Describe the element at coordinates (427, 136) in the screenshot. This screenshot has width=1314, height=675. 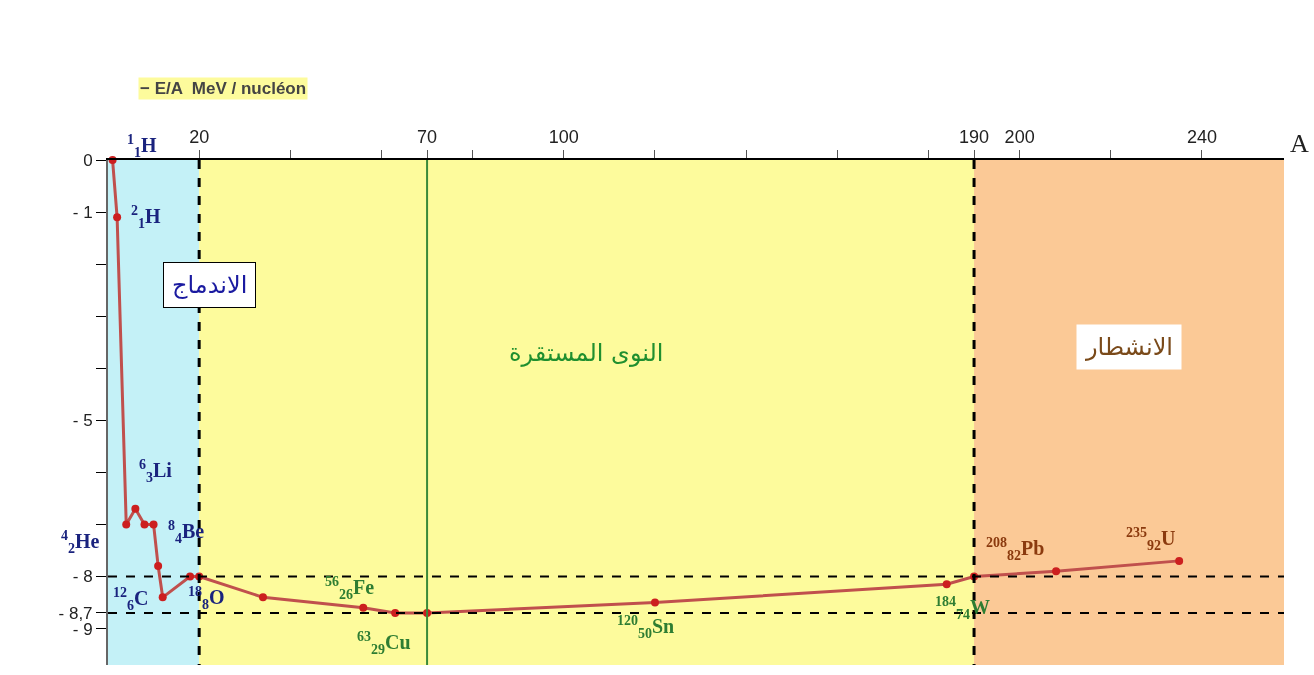
I see `x-tick-label: 70` at that location.